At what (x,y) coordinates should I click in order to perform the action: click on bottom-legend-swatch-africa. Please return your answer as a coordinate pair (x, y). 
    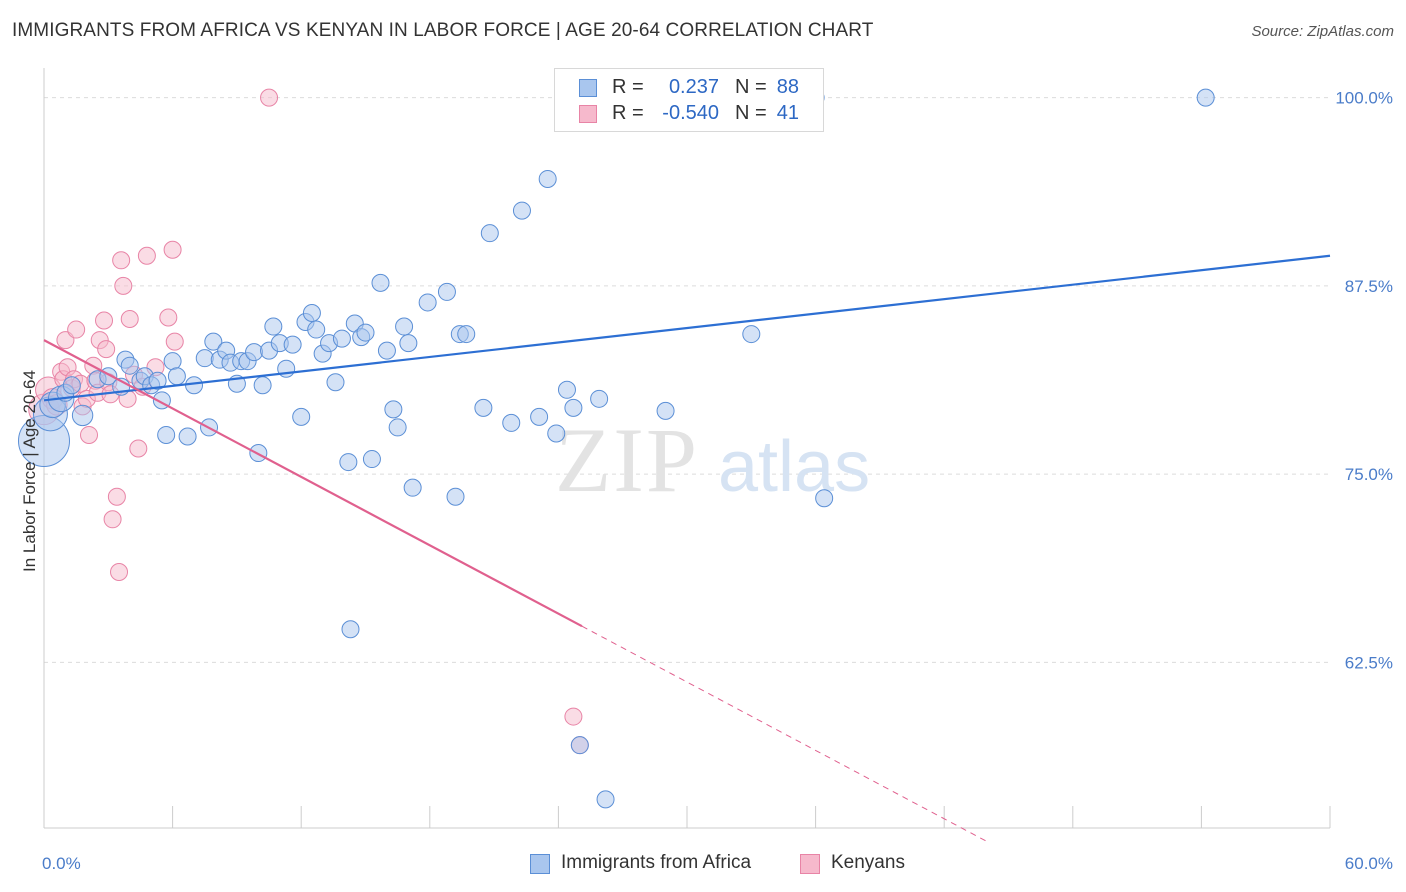
    Looking at the image, I should click on (540, 864).